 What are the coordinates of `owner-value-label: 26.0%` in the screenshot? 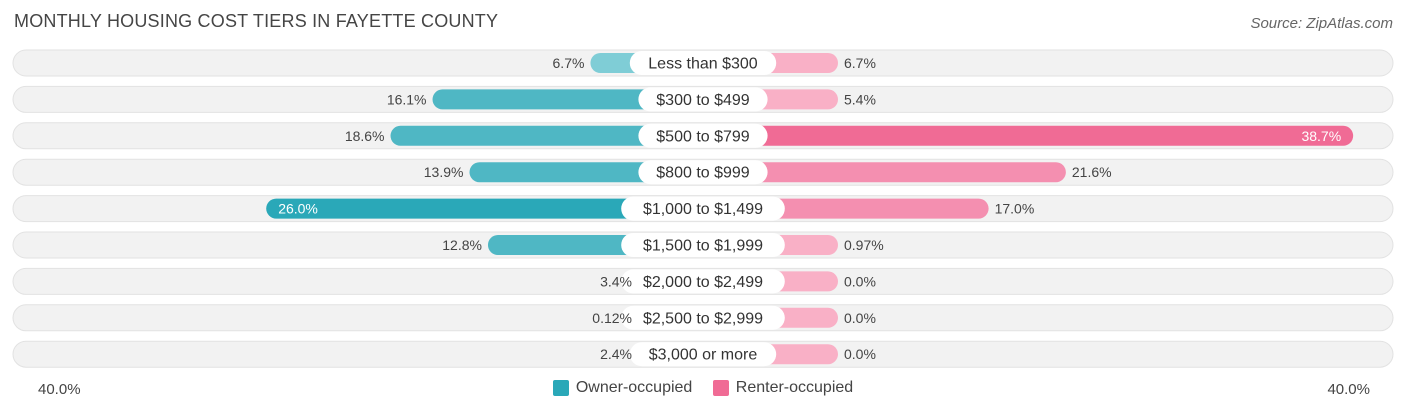 It's located at (298, 209).